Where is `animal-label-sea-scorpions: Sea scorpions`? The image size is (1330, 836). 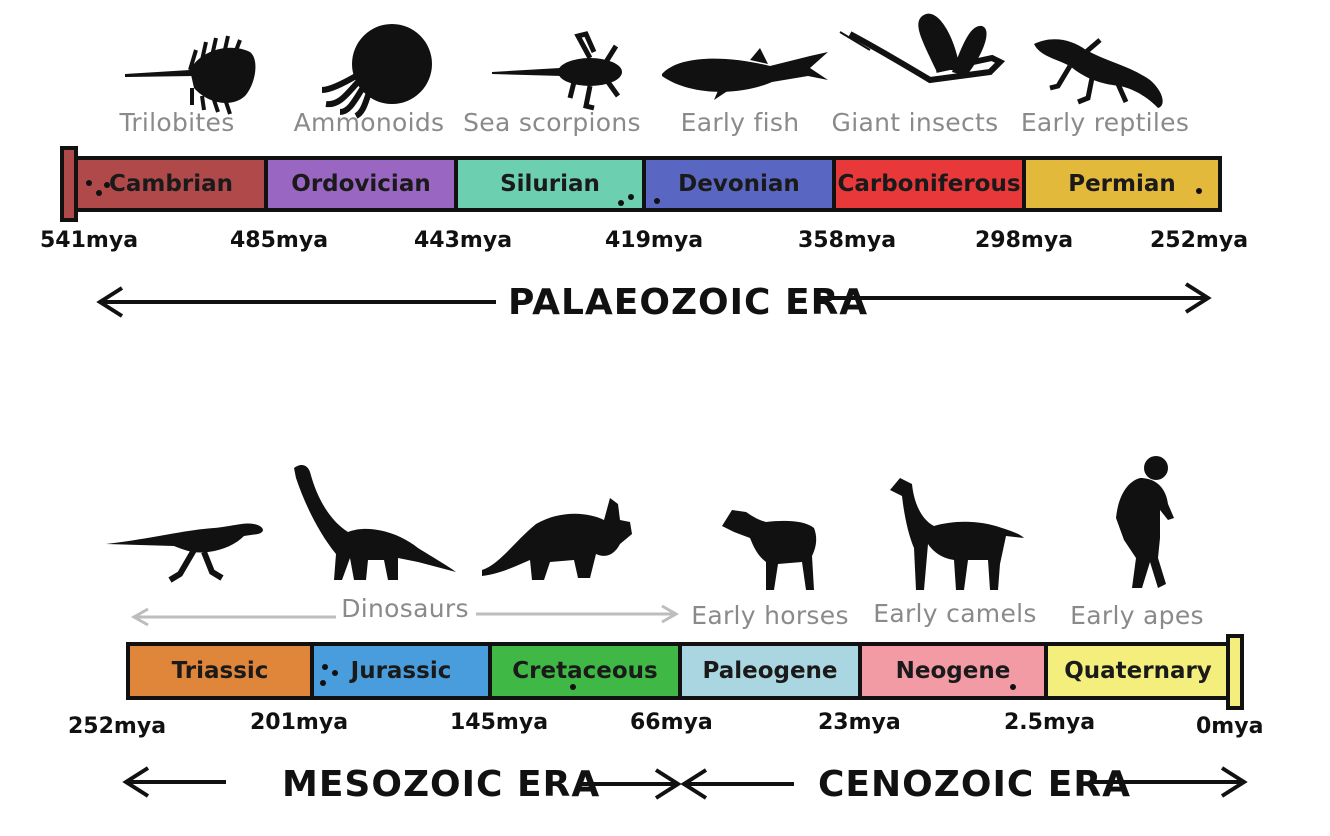 animal-label-sea-scorpions: Sea scorpions is located at coordinates (552, 122).